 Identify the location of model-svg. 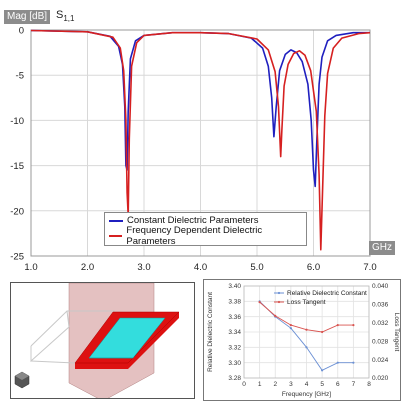
(97, 340).